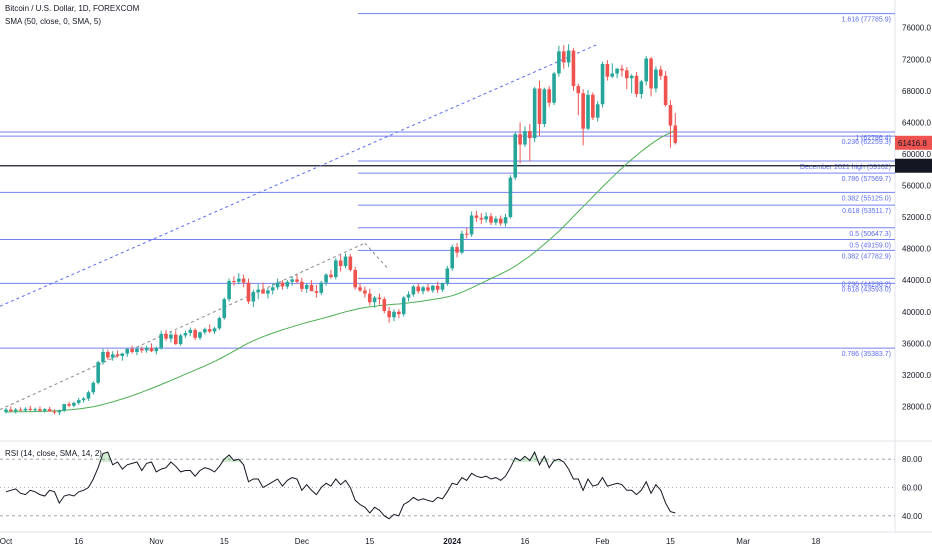  Describe the element at coordinates (913, 165) in the screenshot. I see `level-badge` at that location.